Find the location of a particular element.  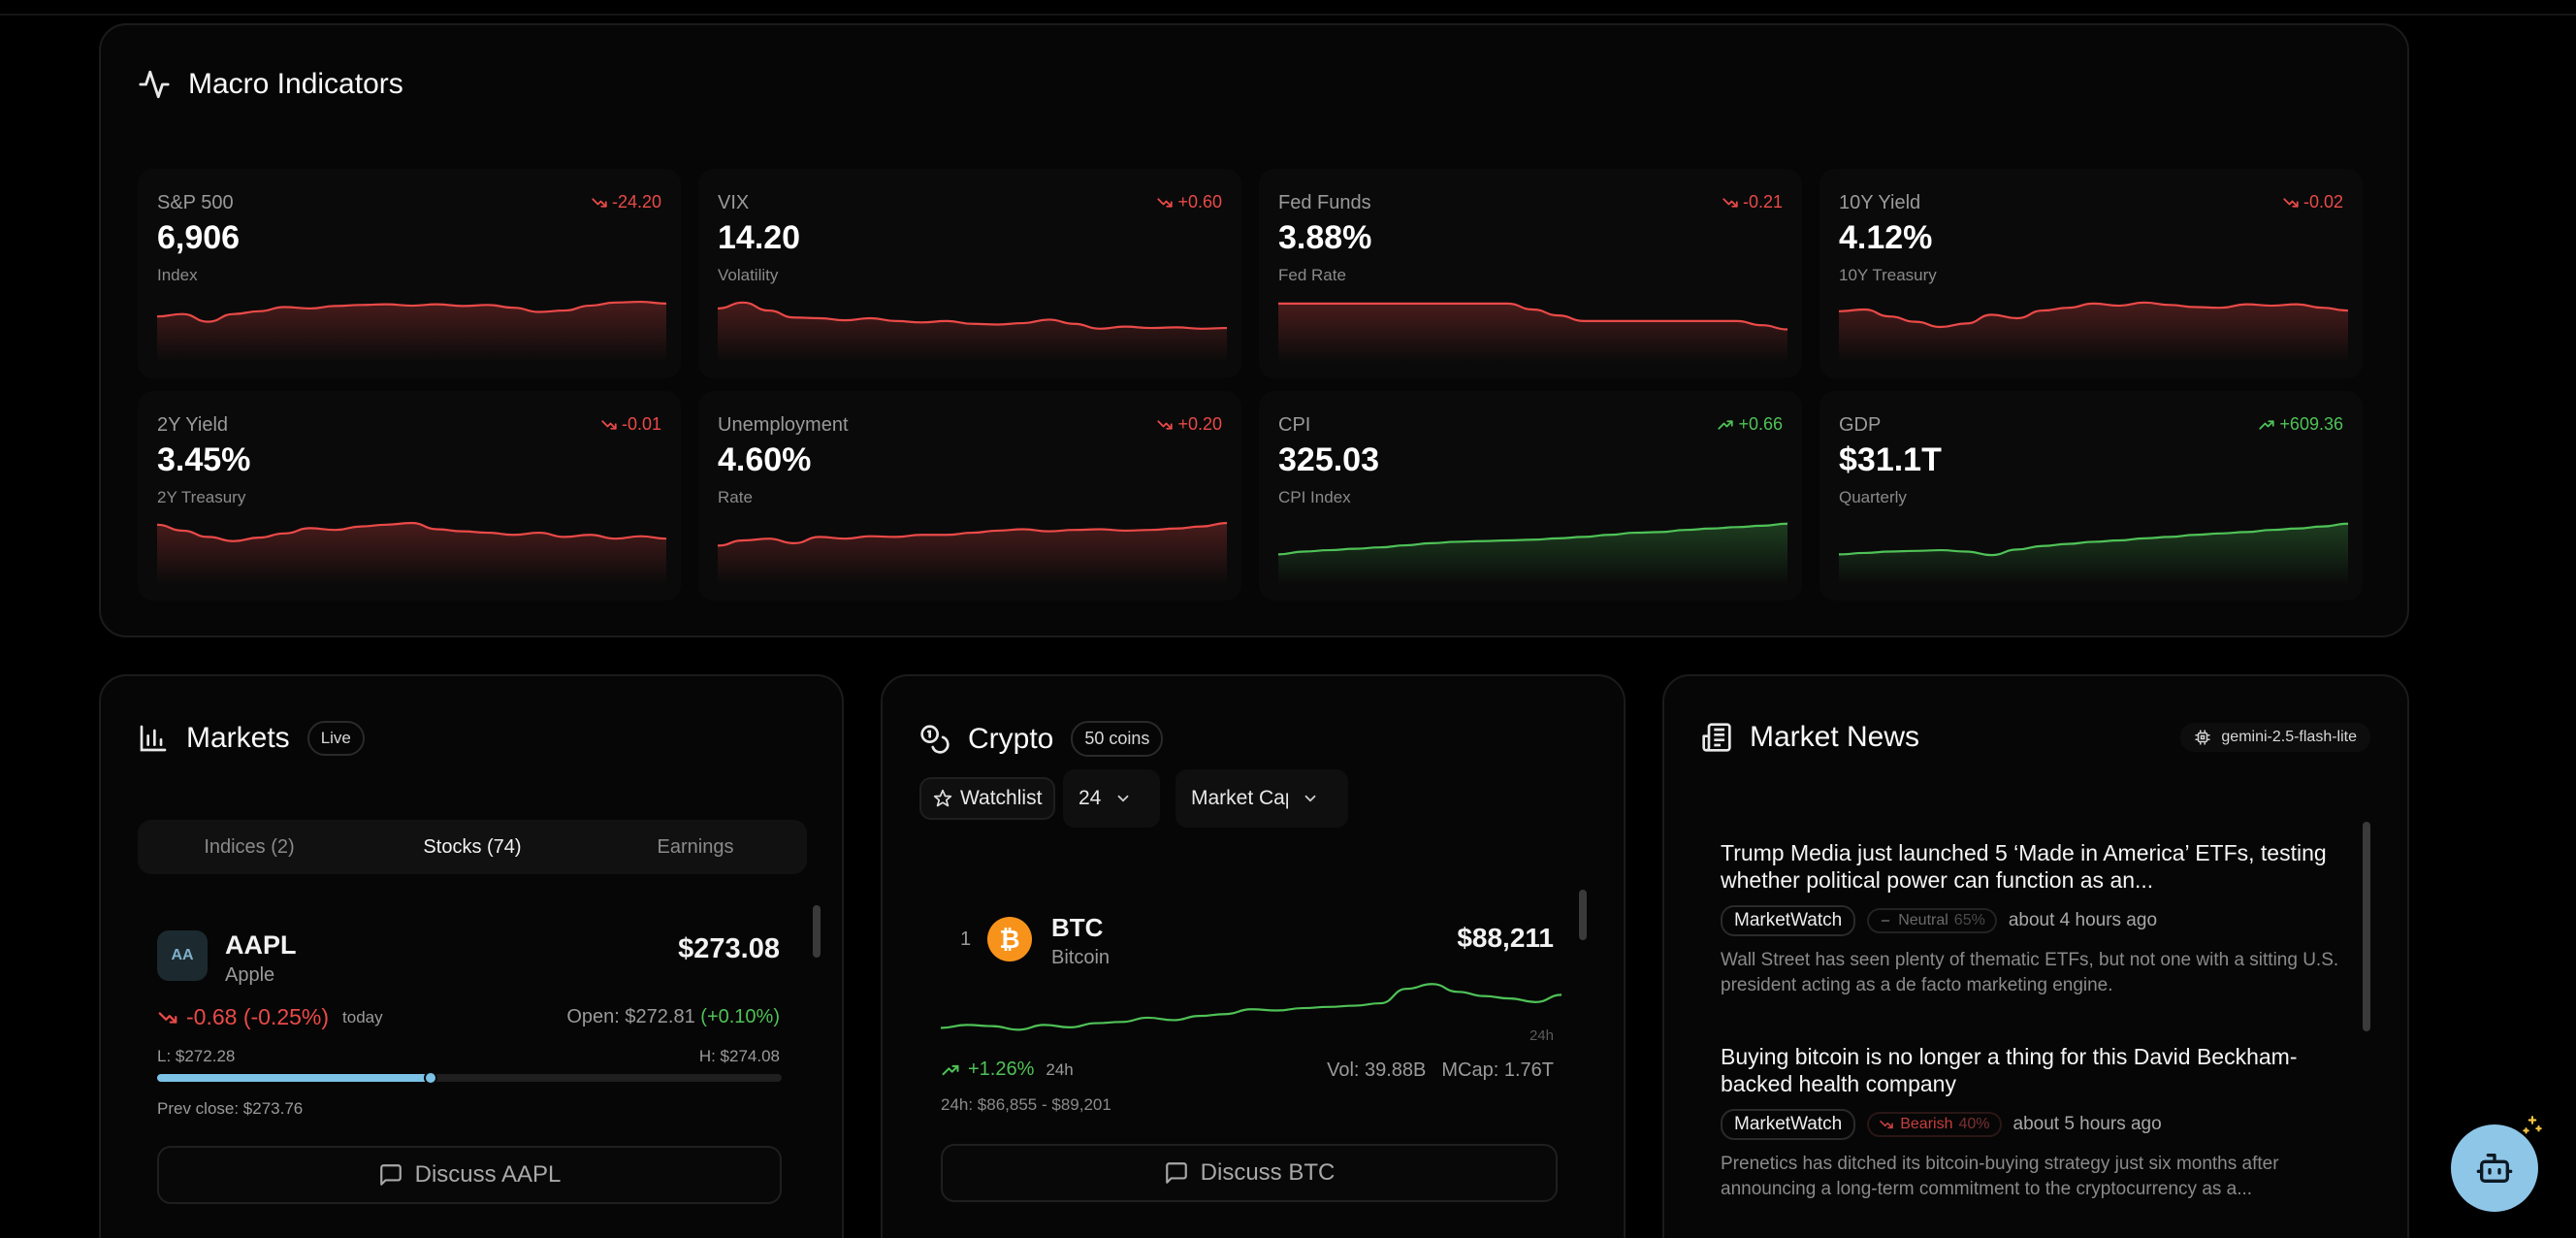

discuss-btc-label: Discuss BTC is located at coordinates (1268, 1172).